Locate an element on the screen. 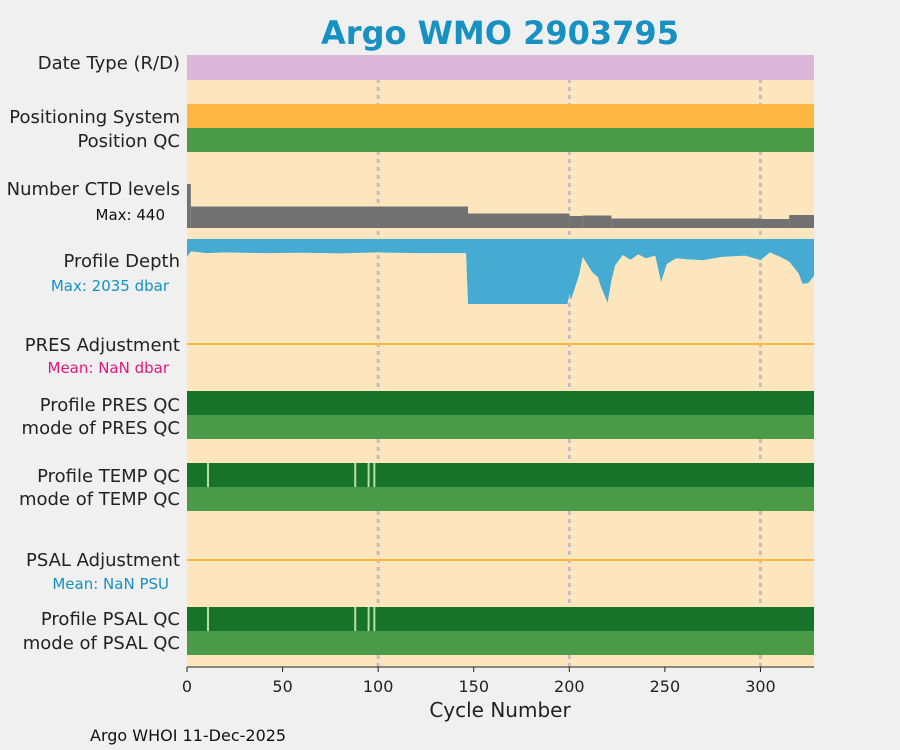  x-tick-label-200: 200 is located at coordinates (569, 686).